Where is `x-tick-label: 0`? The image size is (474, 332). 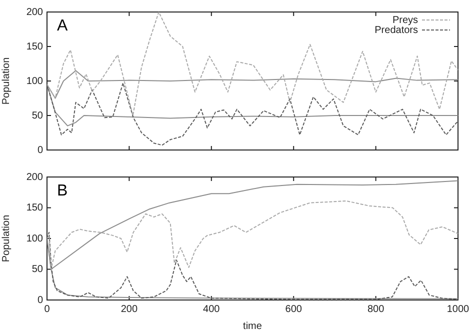 x-tick-label: 0 is located at coordinates (47, 309).